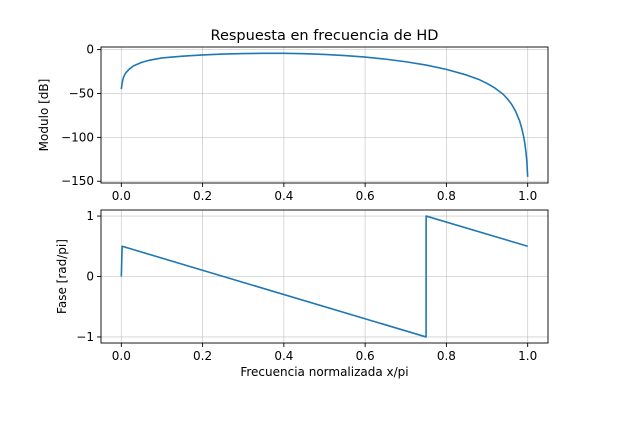  What do you see at coordinates (81, 94) in the screenshot?
I see `y-tick-label: −50` at bounding box center [81, 94].